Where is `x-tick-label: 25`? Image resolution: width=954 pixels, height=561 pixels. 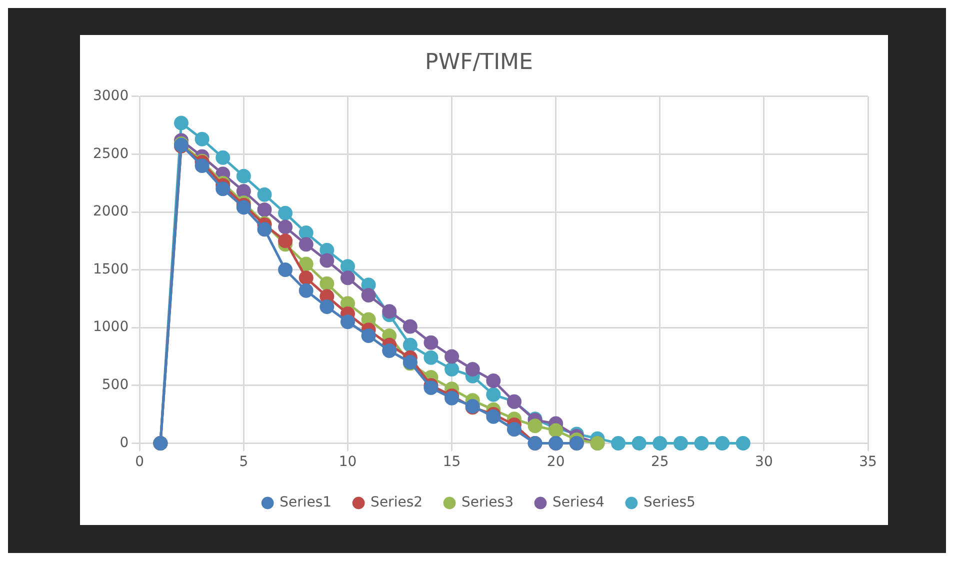 x-tick-label: 25 is located at coordinates (659, 462).